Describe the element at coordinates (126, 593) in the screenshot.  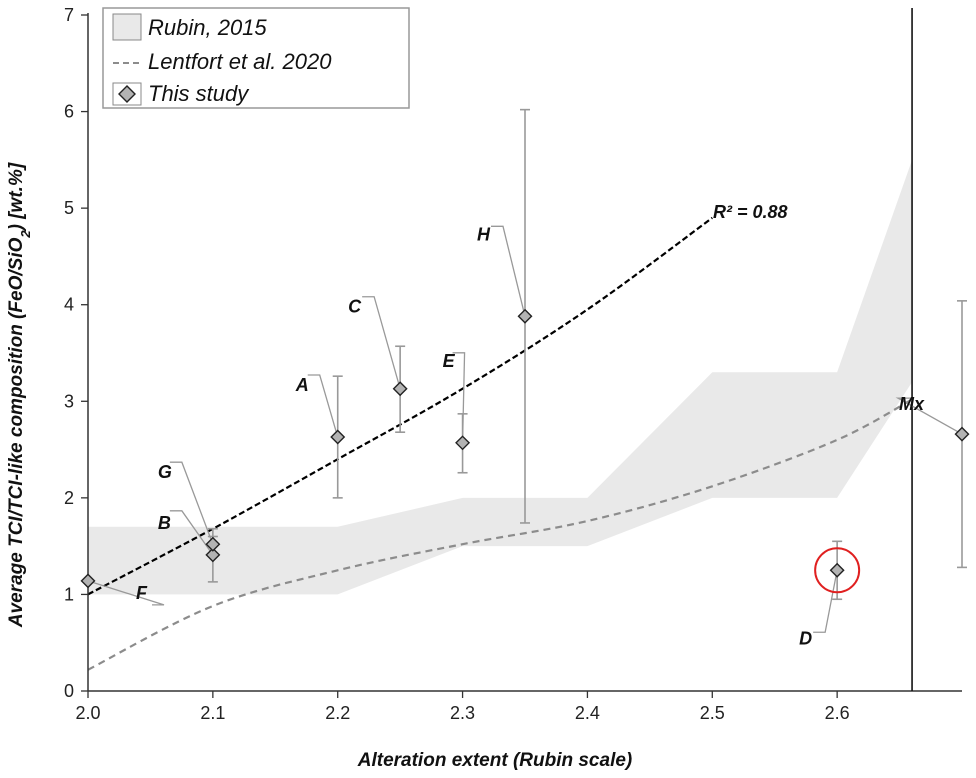
I see `leader-F` at that location.